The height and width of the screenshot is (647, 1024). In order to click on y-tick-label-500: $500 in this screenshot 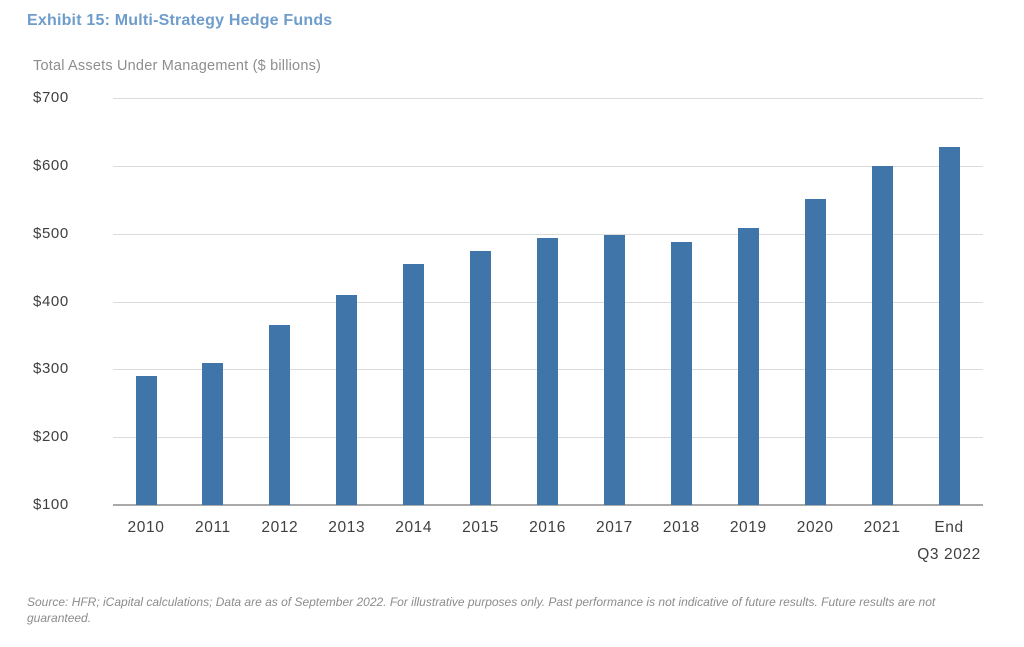, I will do `click(51, 233)`.